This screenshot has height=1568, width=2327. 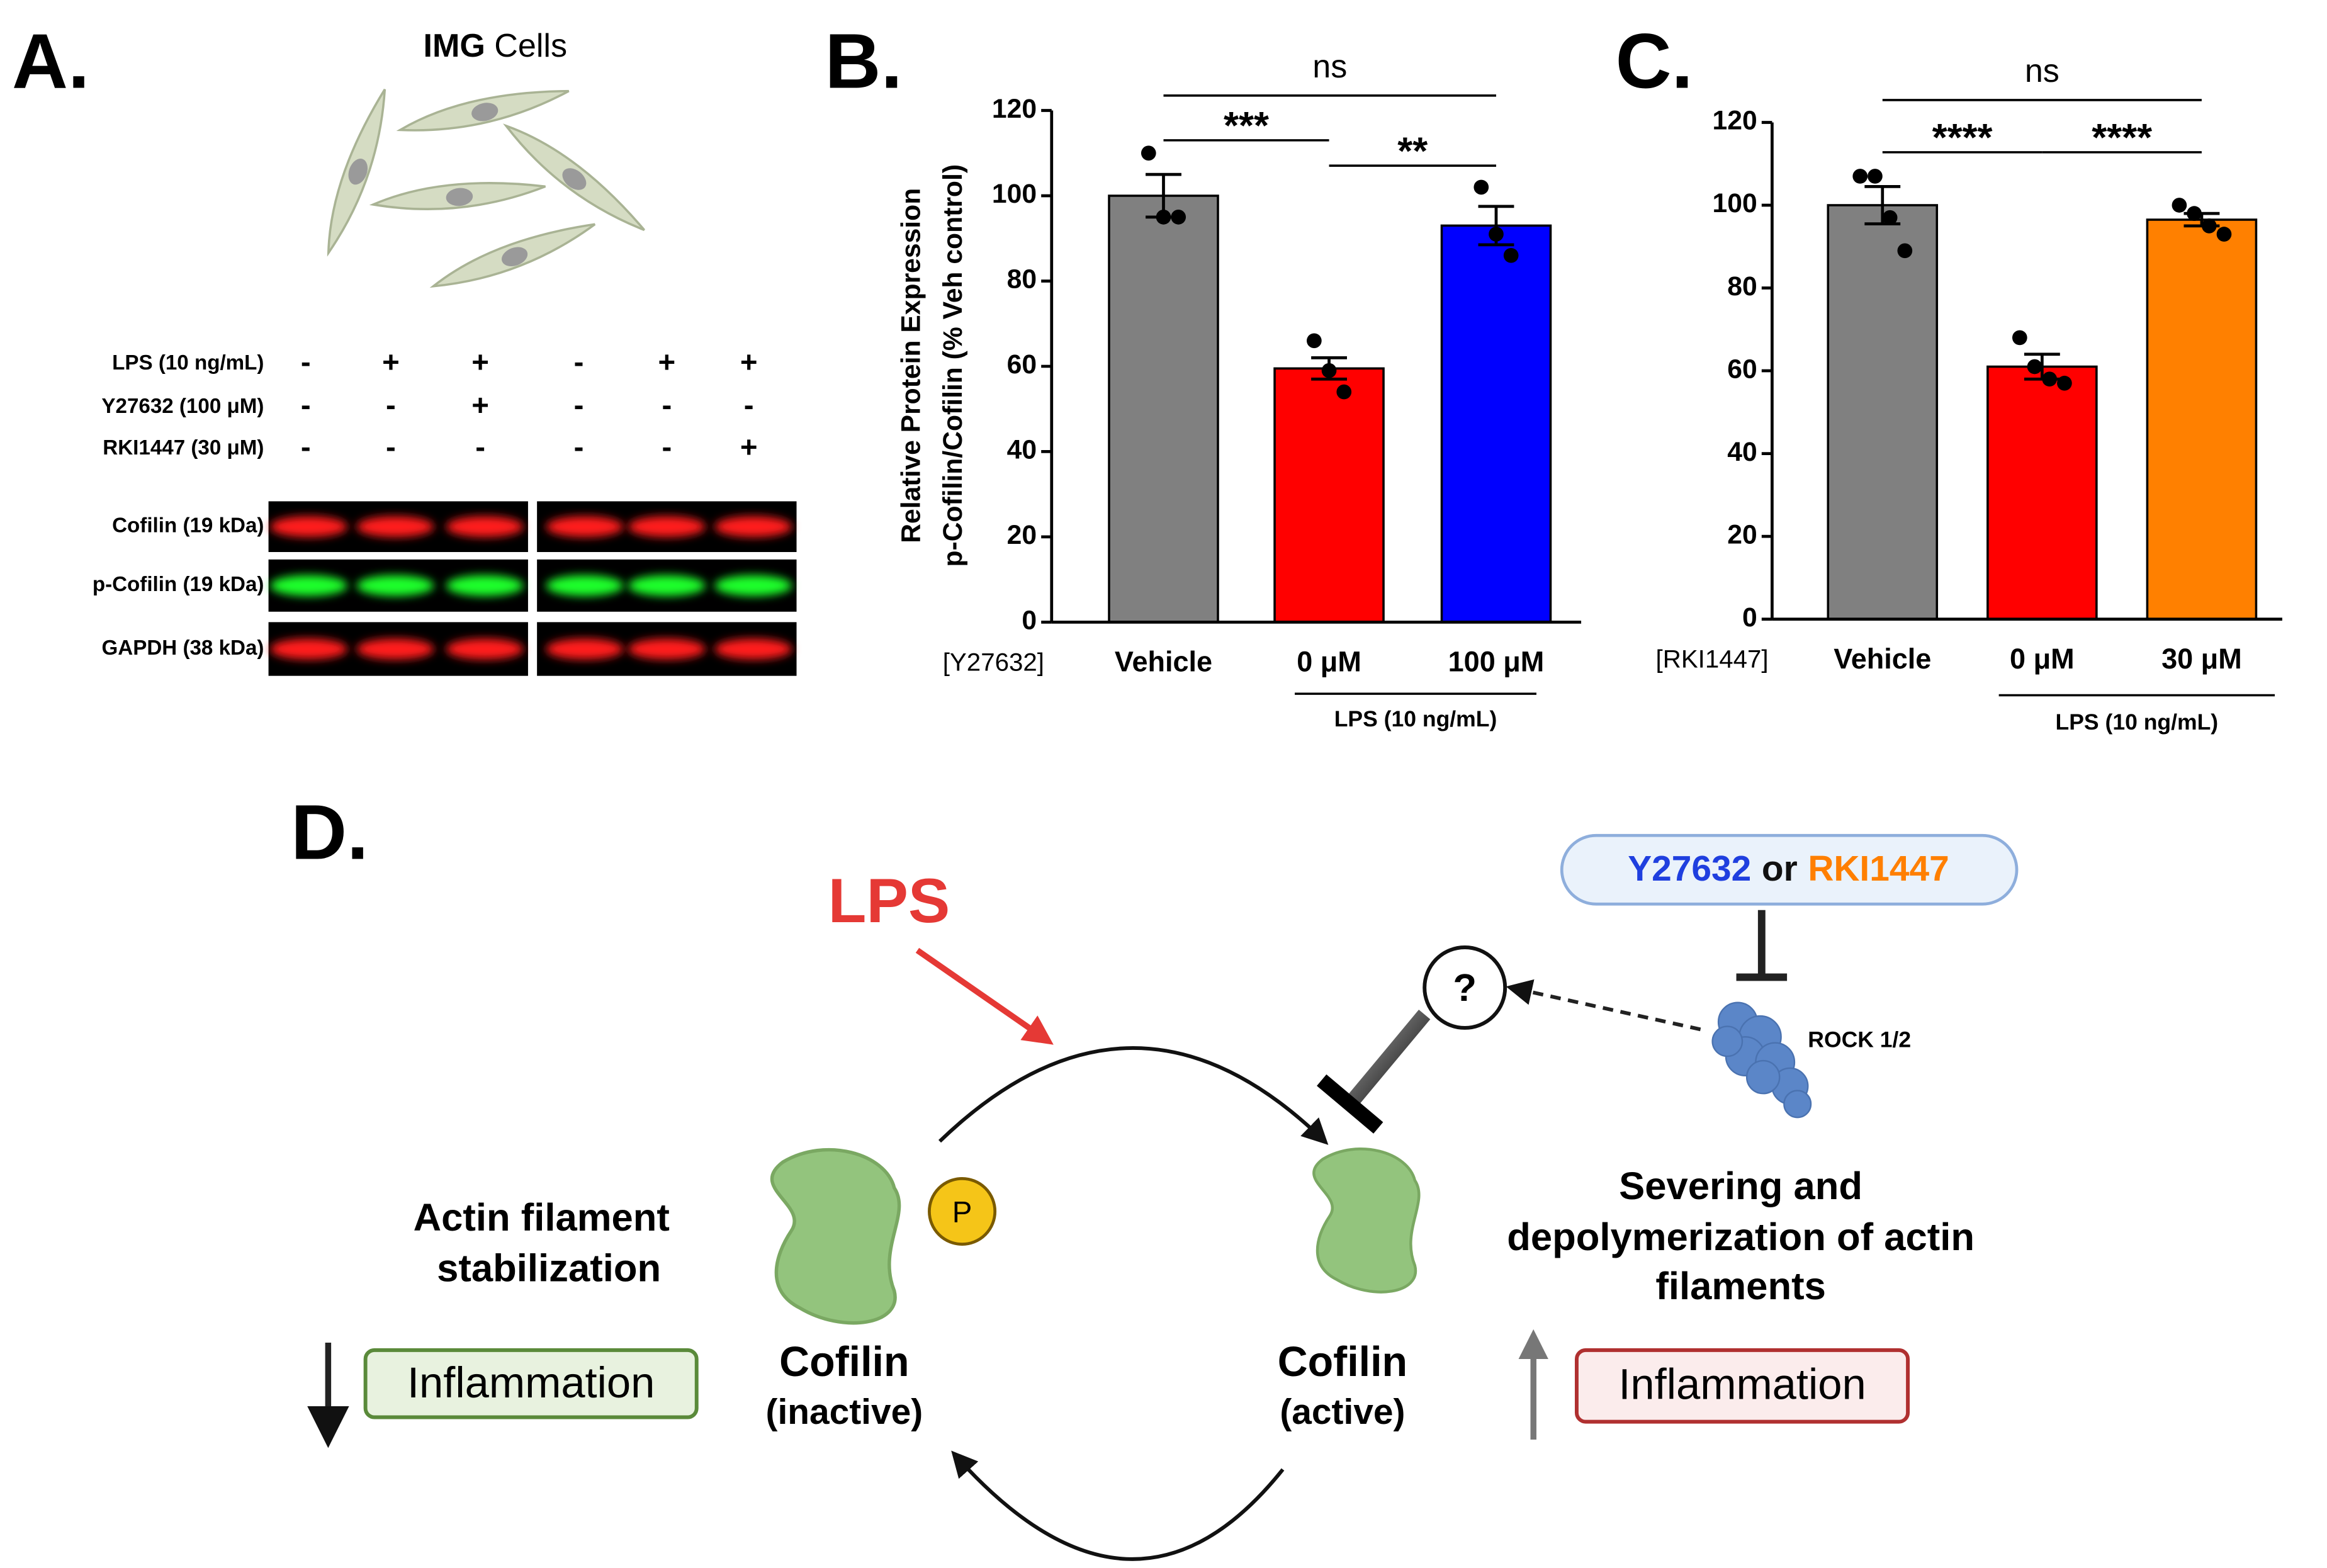 I want to click on inhibitor: RKI1447, so click(x=1879, y=869).